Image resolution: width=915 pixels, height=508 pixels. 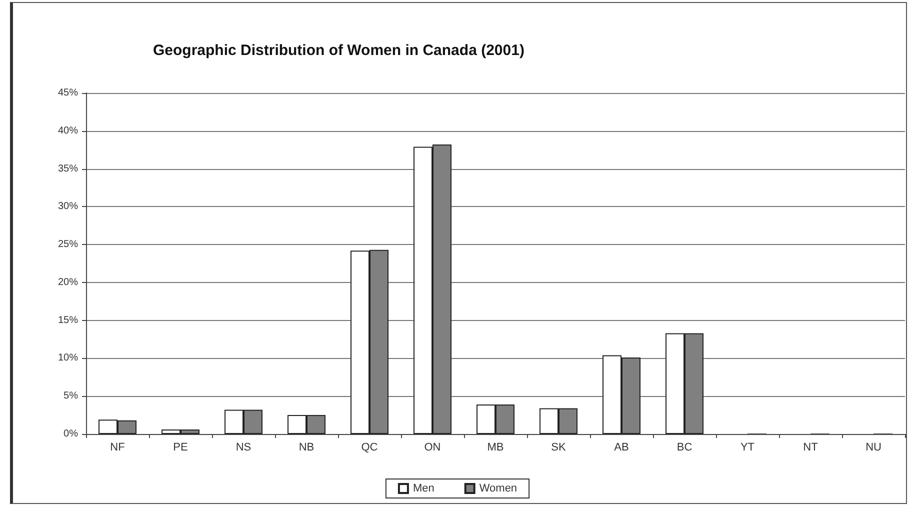 I want to click on legend-label: Women, so click(x=498, y=488).